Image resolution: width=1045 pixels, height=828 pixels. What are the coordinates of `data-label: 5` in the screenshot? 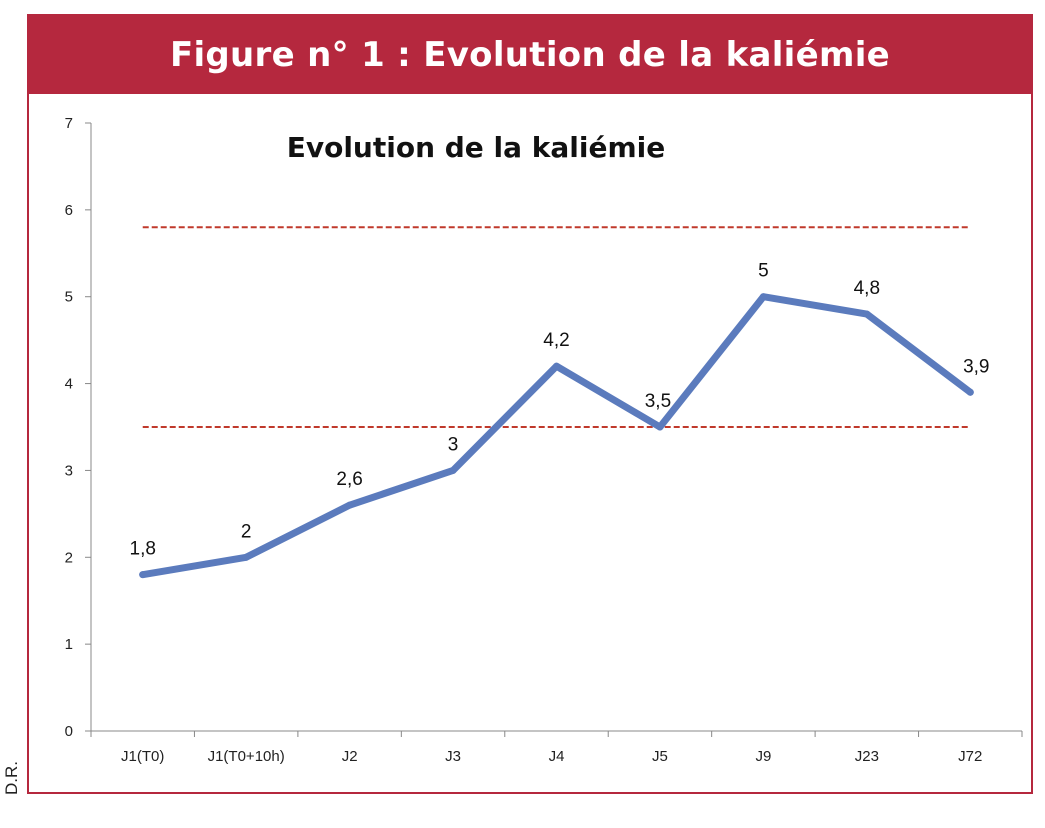 It's located at (763, 271).